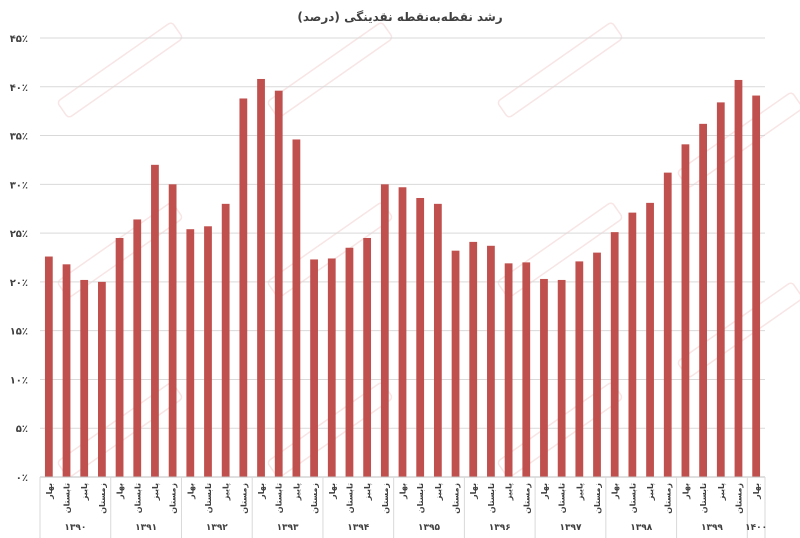 Image resolution: width=800 pixels, height=538 pixels. Describe the element at coordinates (19, 137) in the screenshot. I see `y-tick-label: ۳۵٪` at that location.